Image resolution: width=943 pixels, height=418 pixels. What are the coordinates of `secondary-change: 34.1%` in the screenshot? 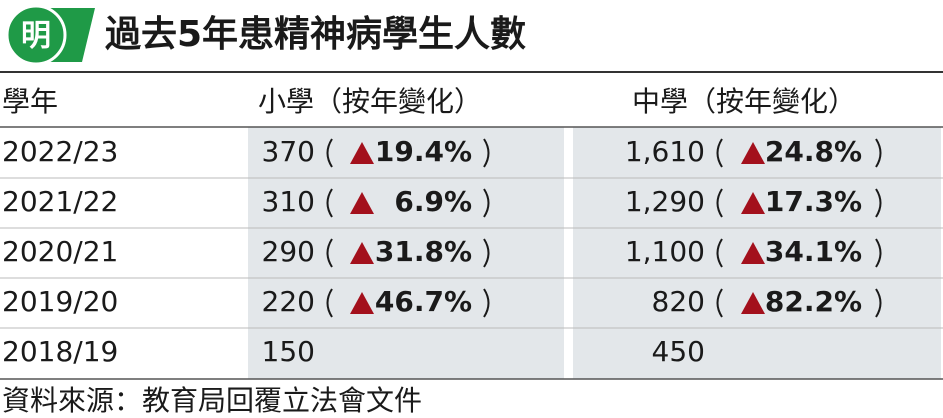 It's located at (813, 251).